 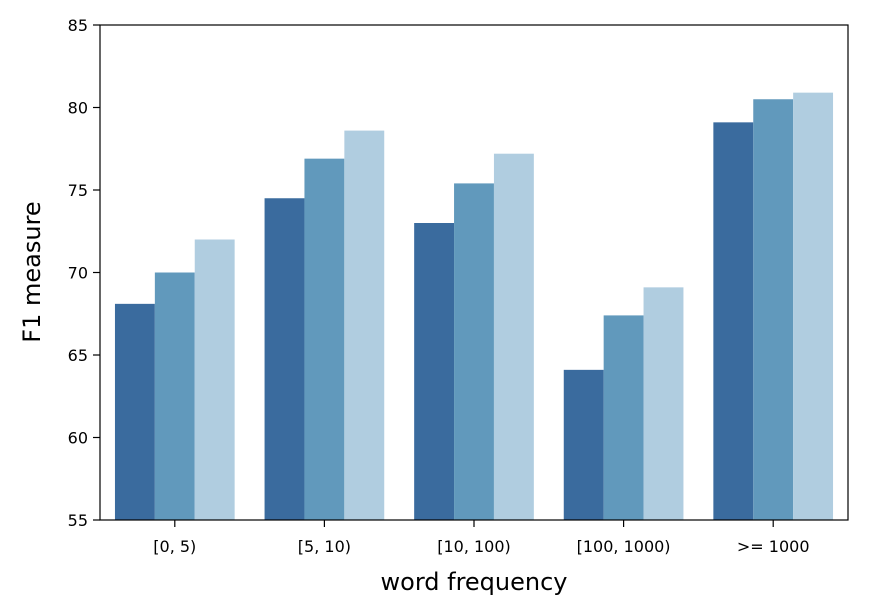 What do you see at coordinates (78, 520) in the screenshot?
I see `y-tick-label: 55` at bounding box center [78, 520].